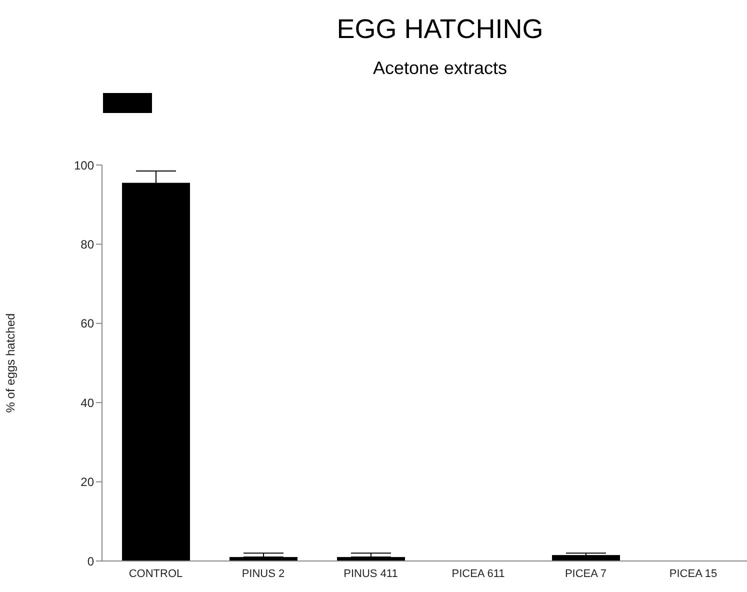 The width and height of the screenshot is (747, 592). I want to click on chart-title: EGG HATCHING, so click(440, 29).